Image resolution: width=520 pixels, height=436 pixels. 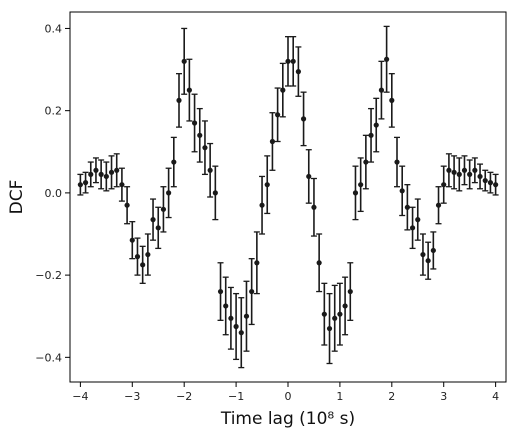 What do you see at coordinates (339, 396) in the screenshot?
I see `x-tick-label: 1` at bounding box center [339, 396].